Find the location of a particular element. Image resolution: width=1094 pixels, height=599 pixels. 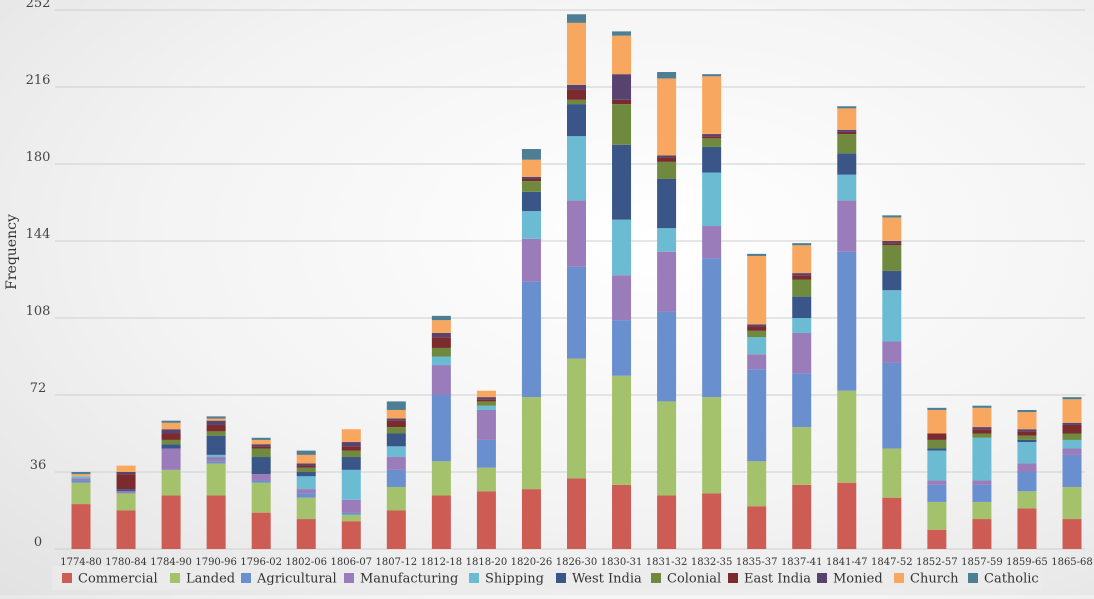

x-tick-label: 1774-80 is located at coordinates (81, 562).